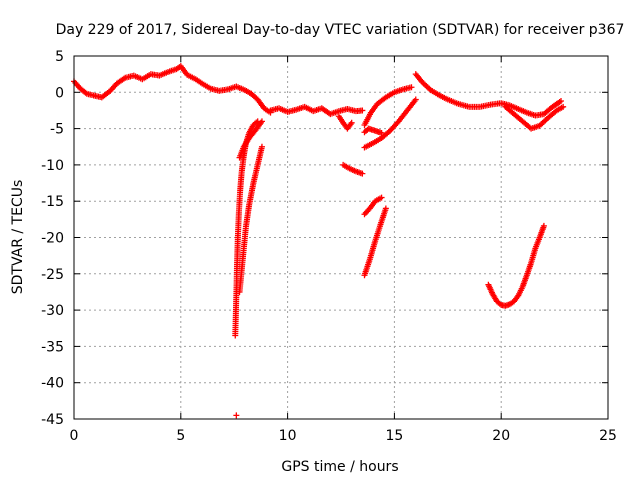 The width and height of the screenshot is (640, 480). What do you see at coordinates (339, 467) in the screenshot?
I see `x-axis-label: GPS time / hours` at bounding box center [339, 467].